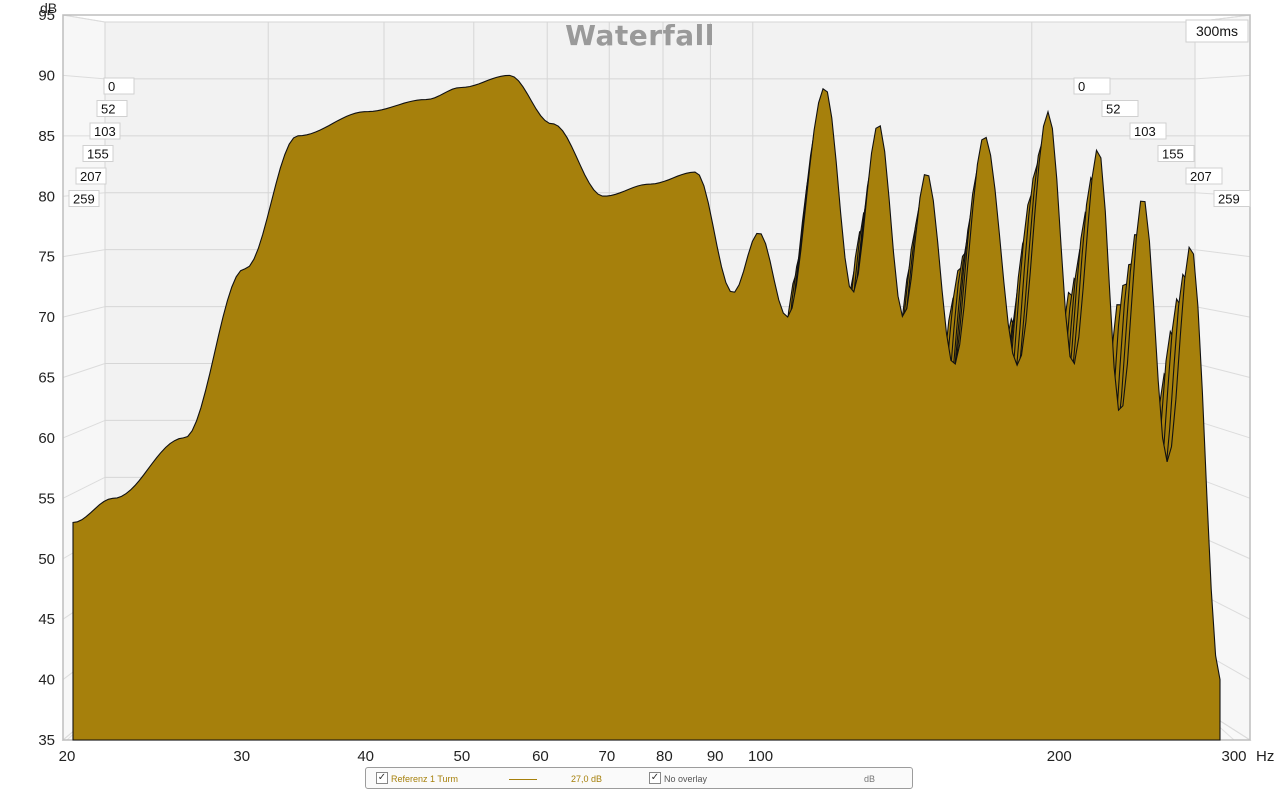 Image resolution: width=1280 pixels, height=792 pixels. What do you see at coordinates (46, 498) in the screenshot?
I see `y-tick-label: 55` at bounding box center [46, 498].